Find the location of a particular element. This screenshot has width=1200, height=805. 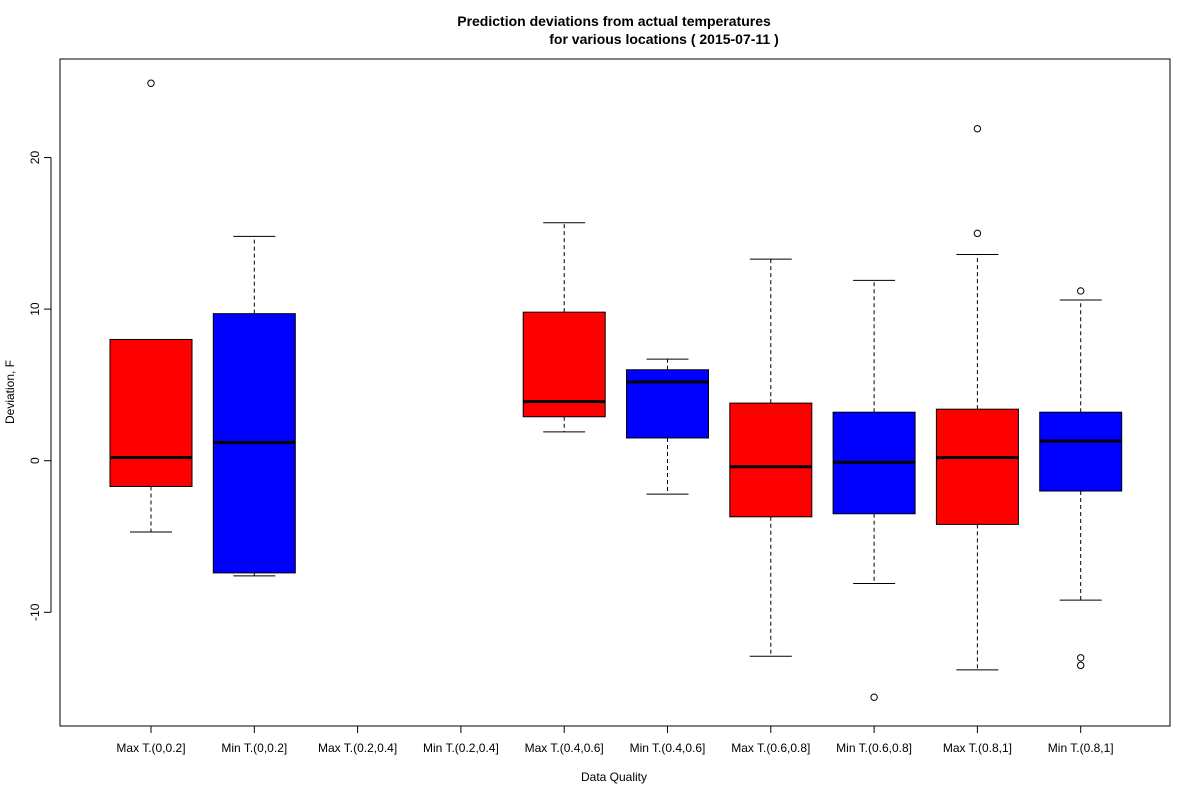

x-tick-label: Min T.(0.4,0.6] is located at coordinates (668, 748).